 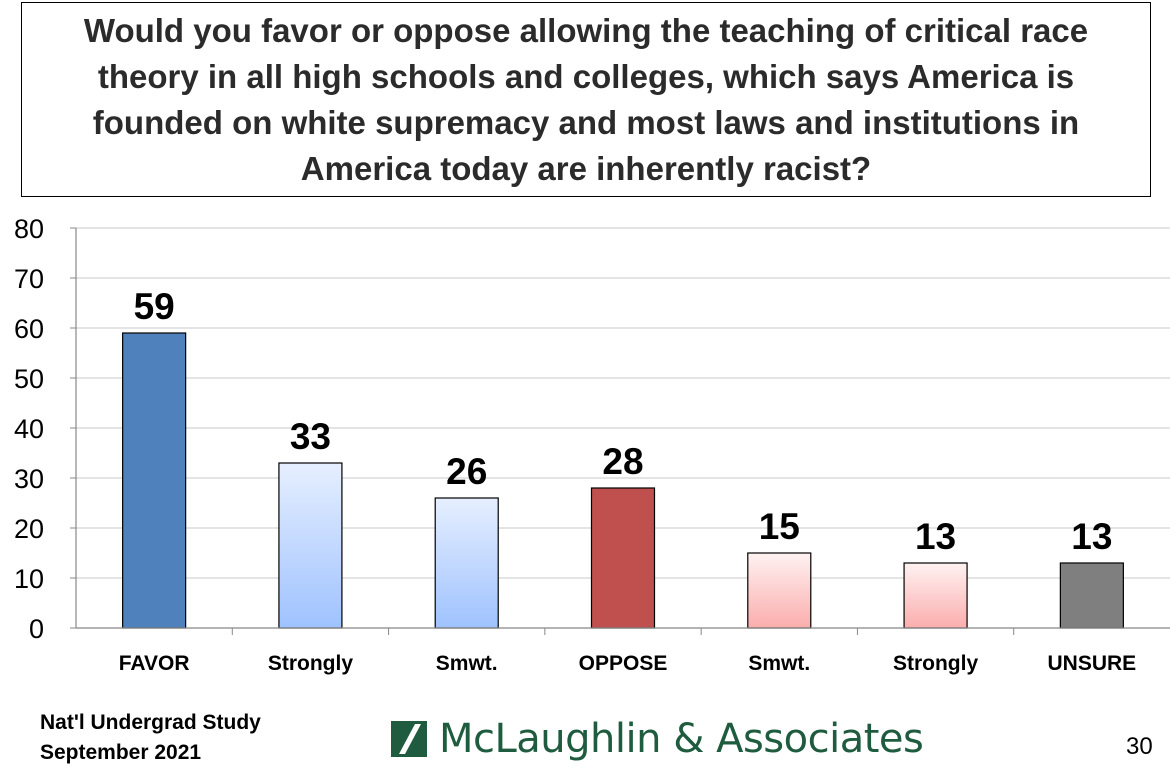 I want to click on y-tick-label: 0, so click(x=36, y=629).